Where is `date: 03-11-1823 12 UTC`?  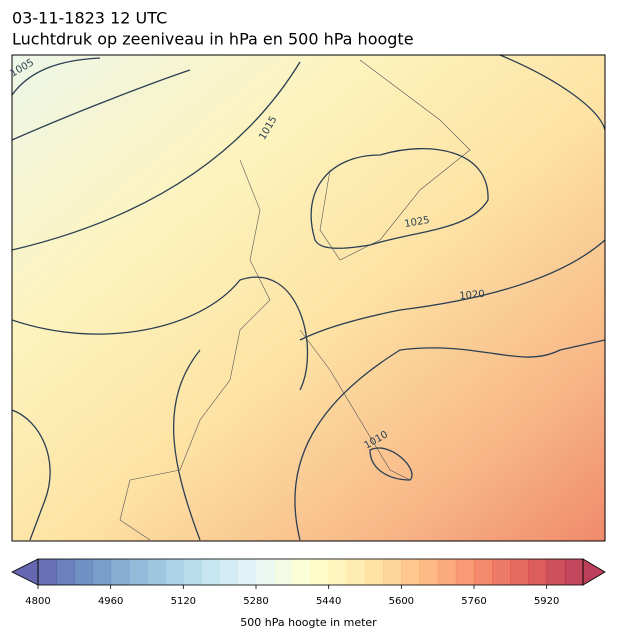
date: 03-11-1823 12 UTC is located at coordinates (89, 18).